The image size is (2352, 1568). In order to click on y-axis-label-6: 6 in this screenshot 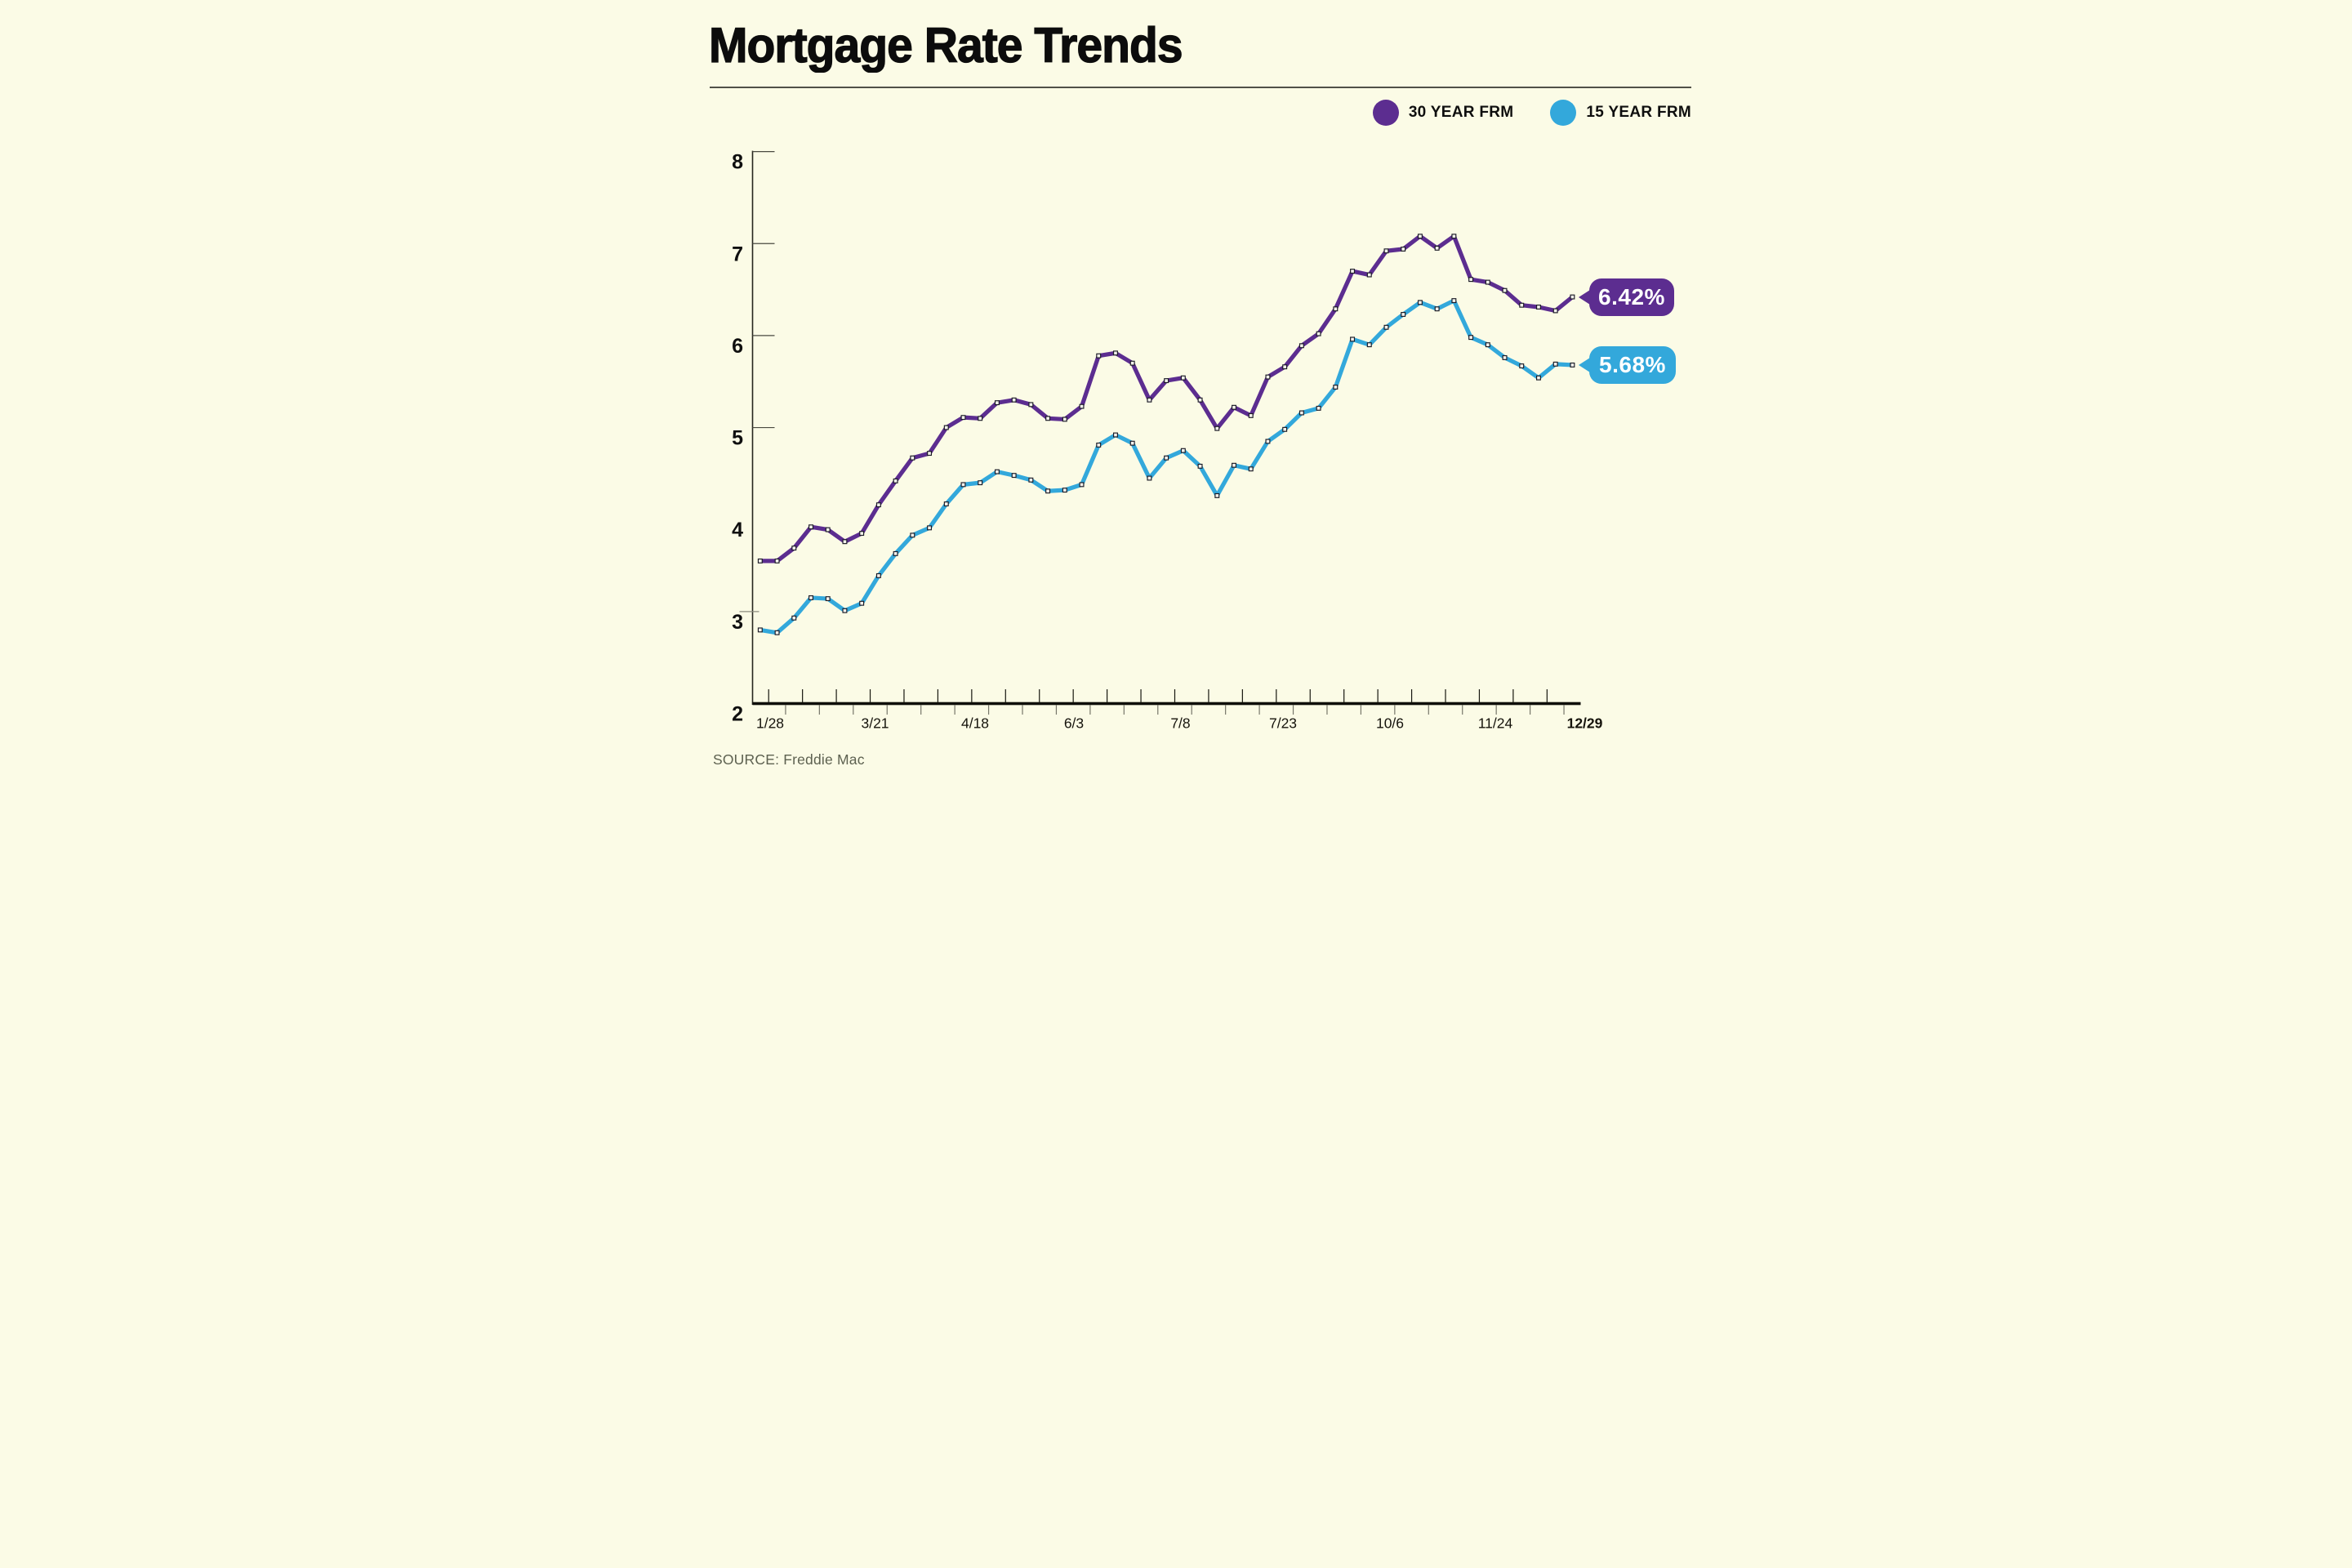, I will do `click(737, 346)`.